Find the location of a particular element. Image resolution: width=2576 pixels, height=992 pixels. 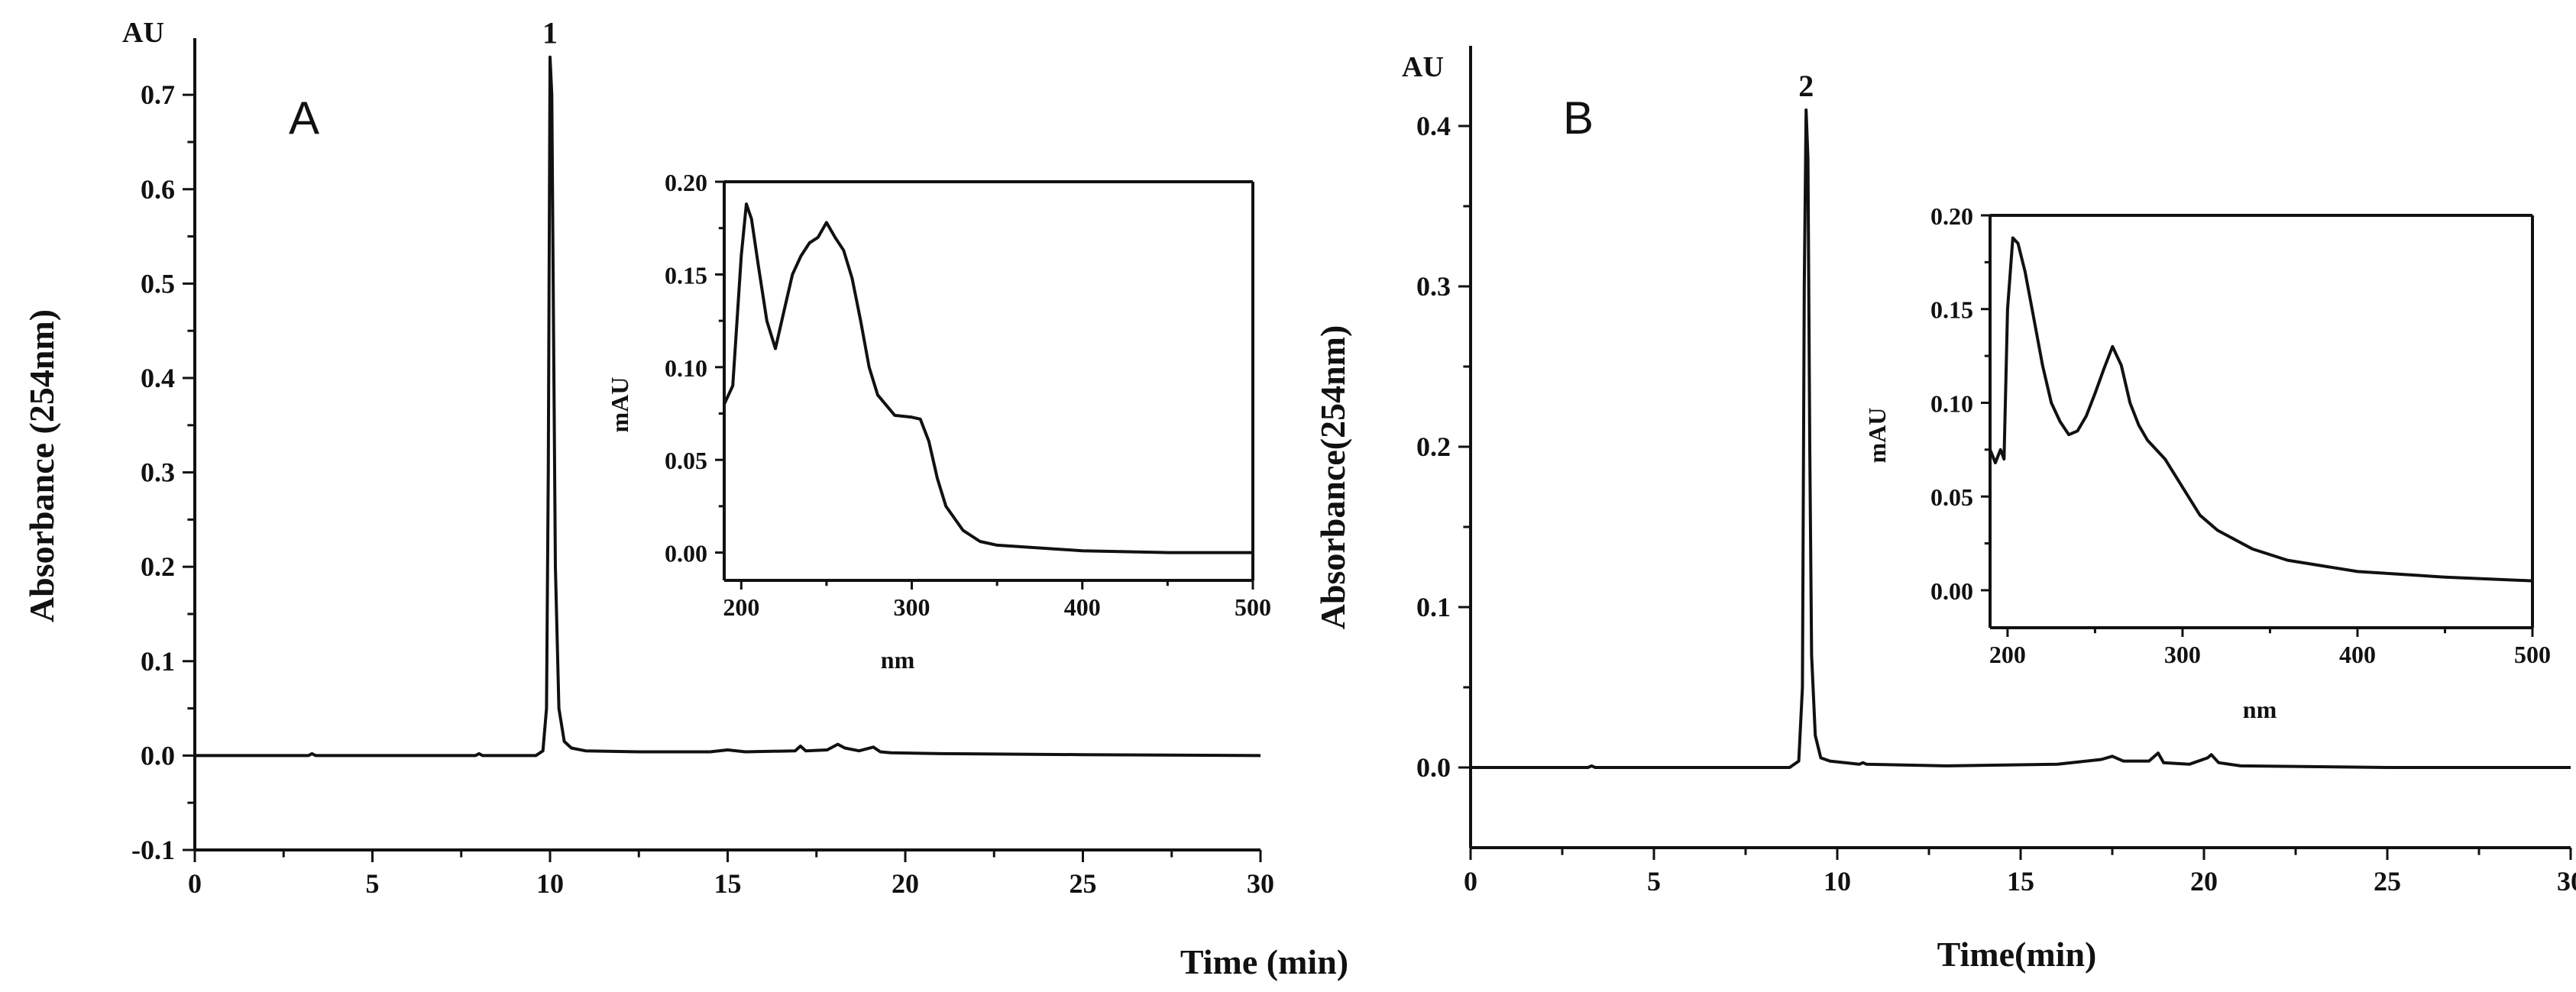

panel-a-y-tick-label: 0.0 is located at coordinates (158, 756).